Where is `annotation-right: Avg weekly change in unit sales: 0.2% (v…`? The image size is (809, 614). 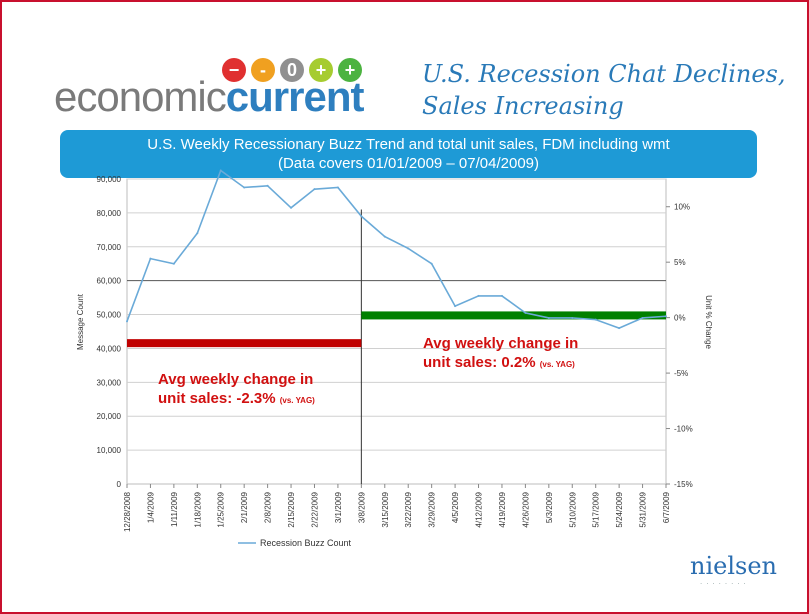
annotation-right: Avg weekly change in unit sales: 0.2% (v… is located at coordinates (500, 354).